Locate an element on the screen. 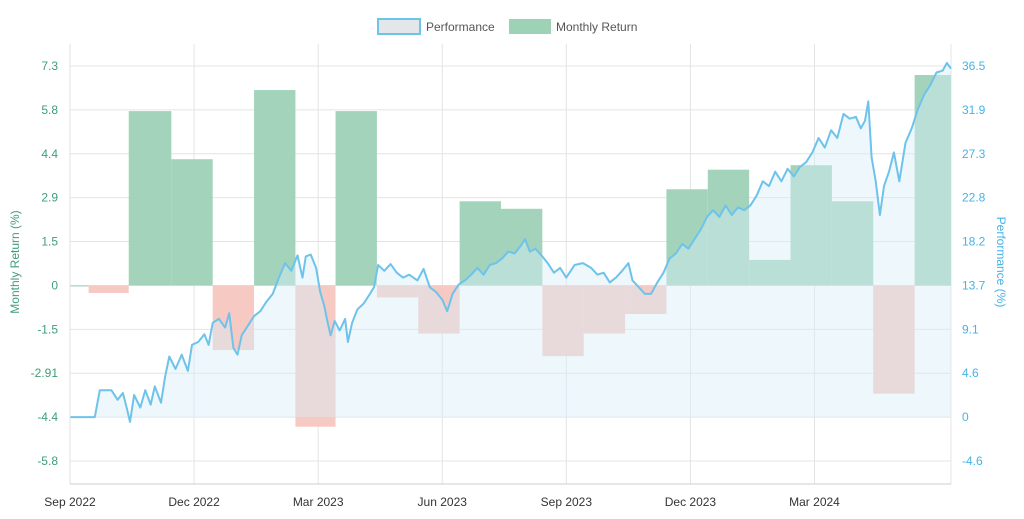 The image size is (1024, 519). legend-swatch-performance is located at coordinates (399, 26).